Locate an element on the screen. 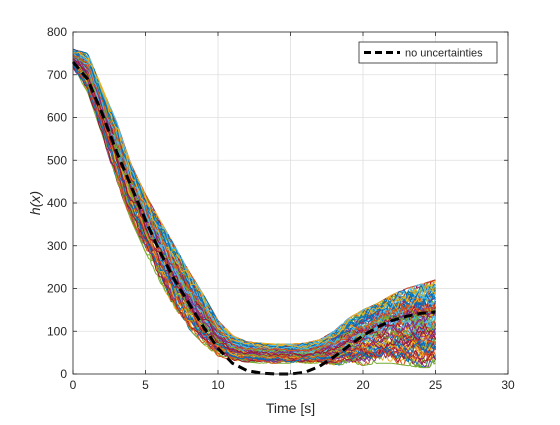  legend: no uncertainties is located at coordinates (428, 52).